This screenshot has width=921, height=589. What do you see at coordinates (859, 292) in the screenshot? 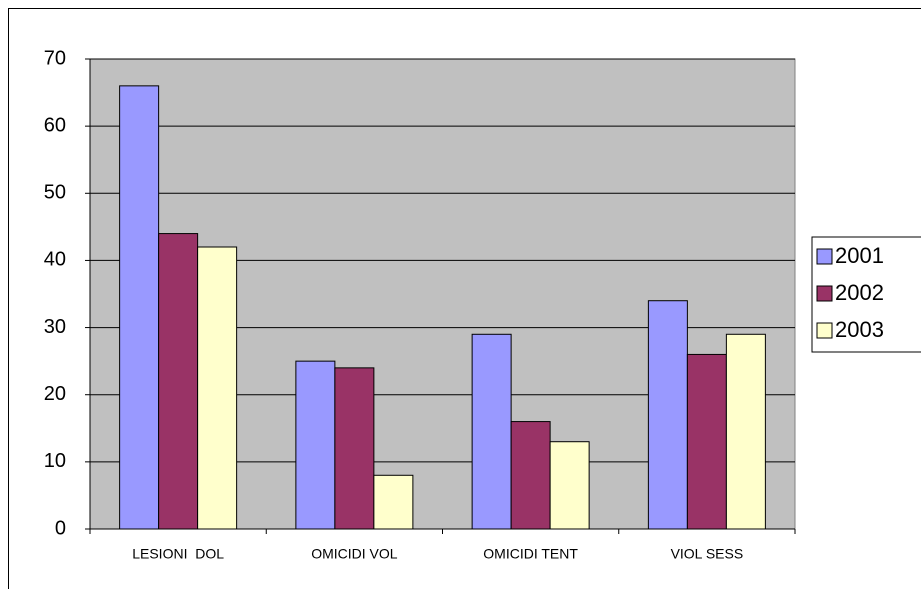
I see `legend-label: 2002` at bounding box center [859, 292].